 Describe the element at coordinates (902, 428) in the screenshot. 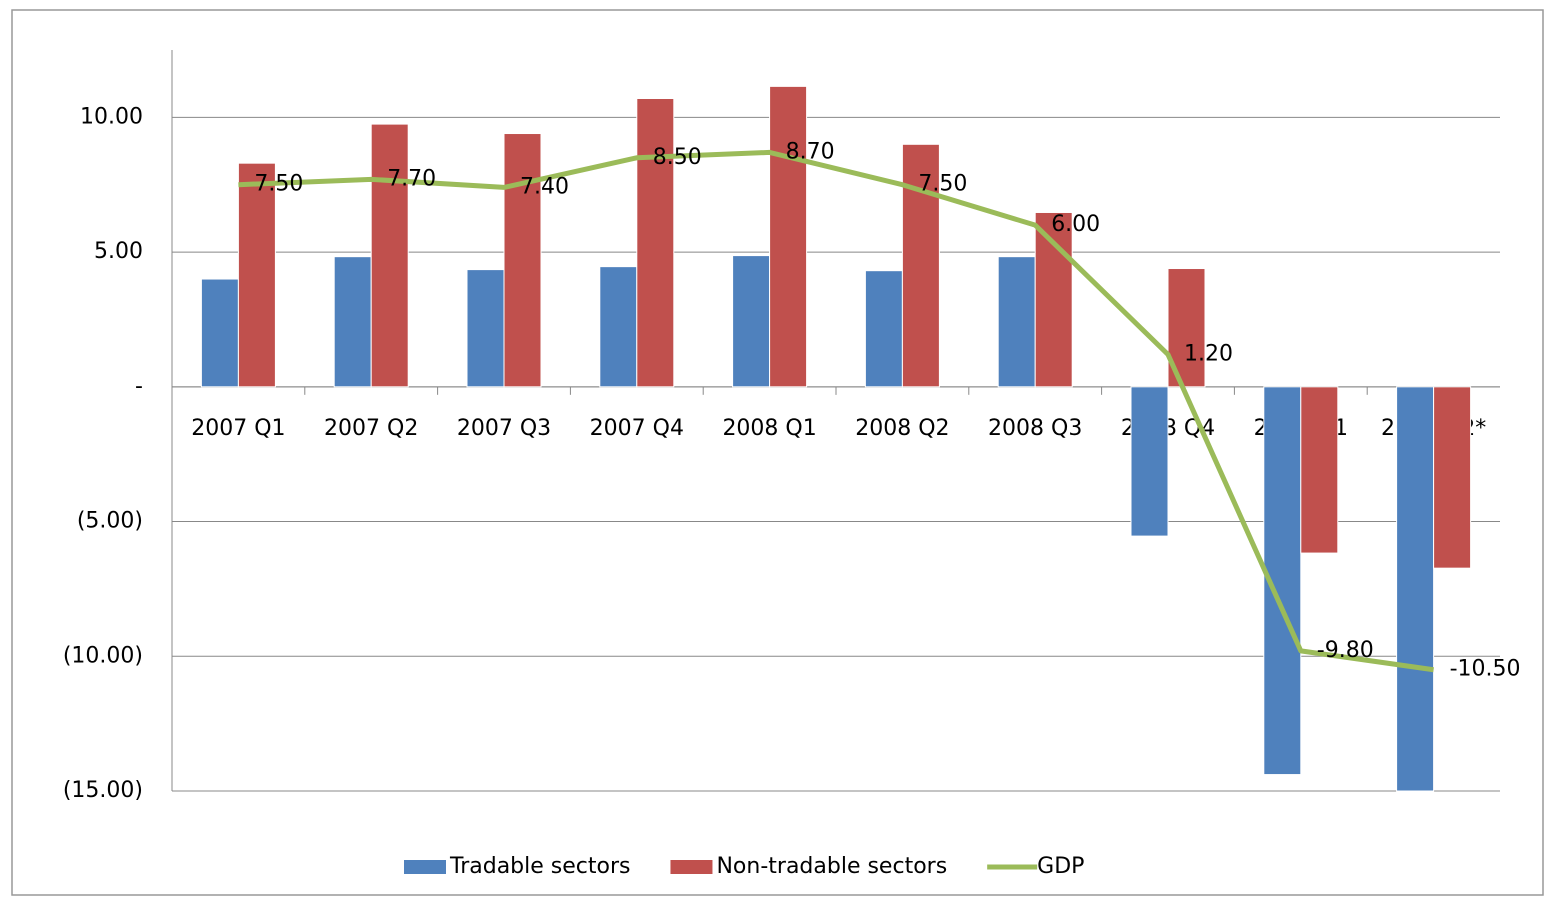

I see `x-tick-label: 2008 Q2` at that location.